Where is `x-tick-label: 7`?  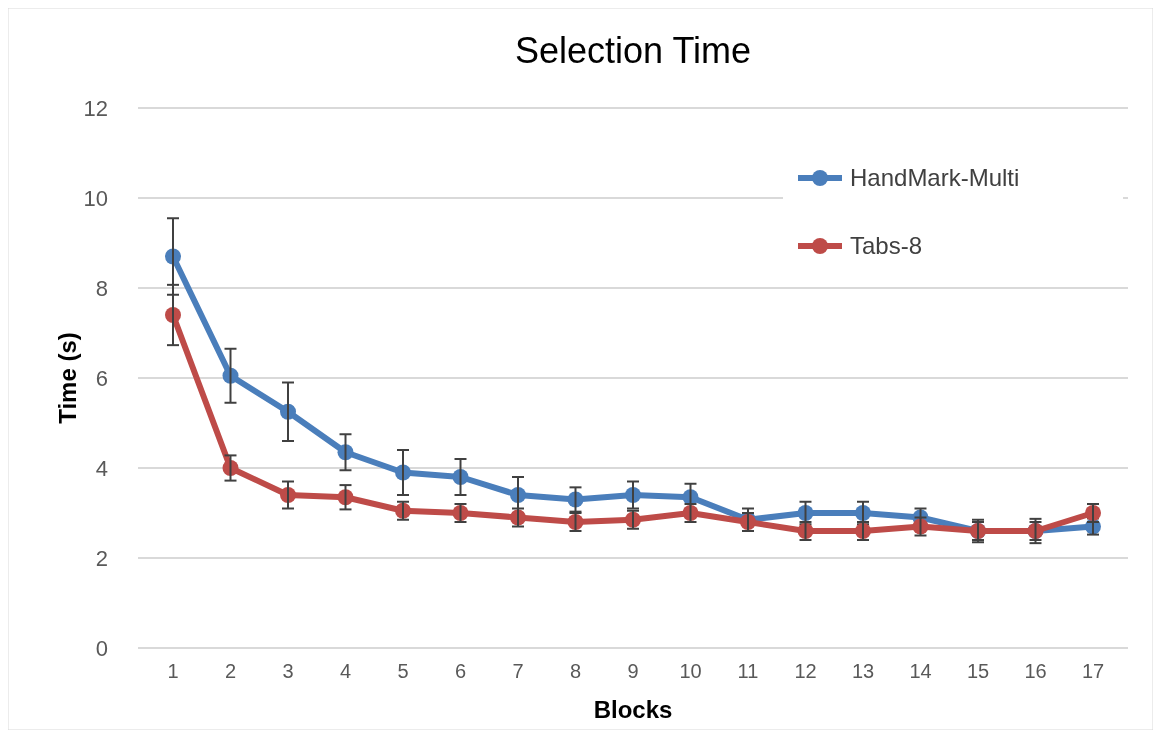 x-tick-label: 7 is located at coordinates (518, 671).